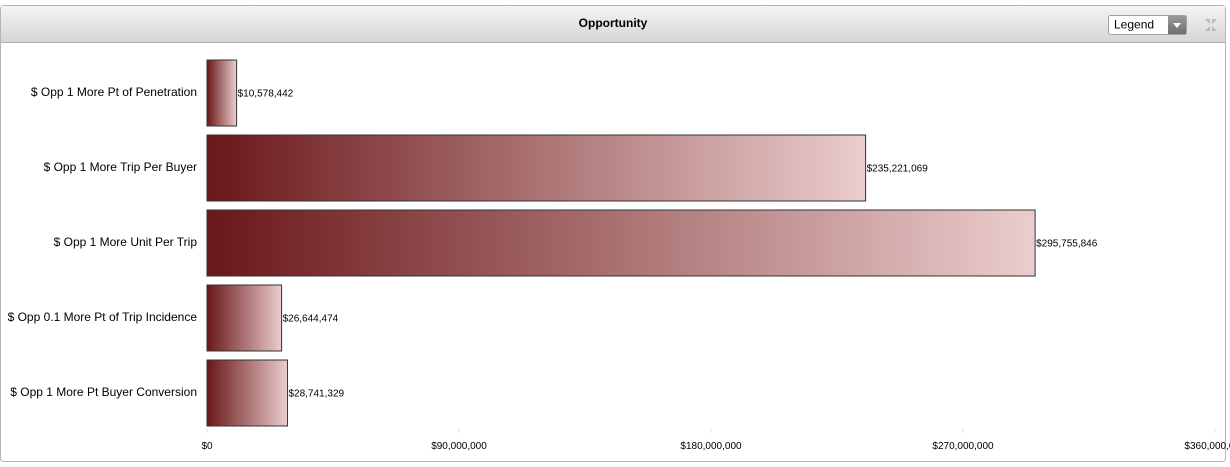 This screenshot has width=1230, height=467. I want to click on x-tick-label: $270,000,000, so click(963, 446).